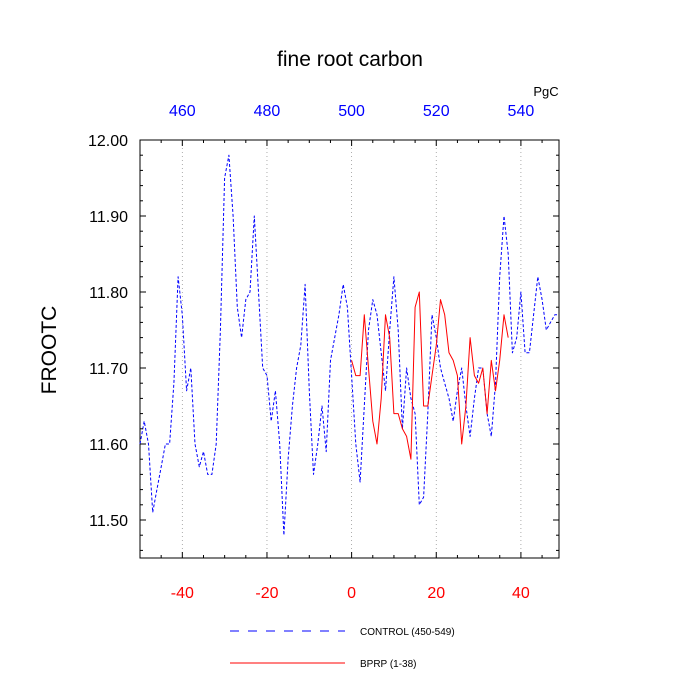 The height and width of the screenshot is (700, 700). What do you see at coordinates (351, 111) in the screenshot?
I see `x-top-tick-label: 500` at bounding box center [351, 111].